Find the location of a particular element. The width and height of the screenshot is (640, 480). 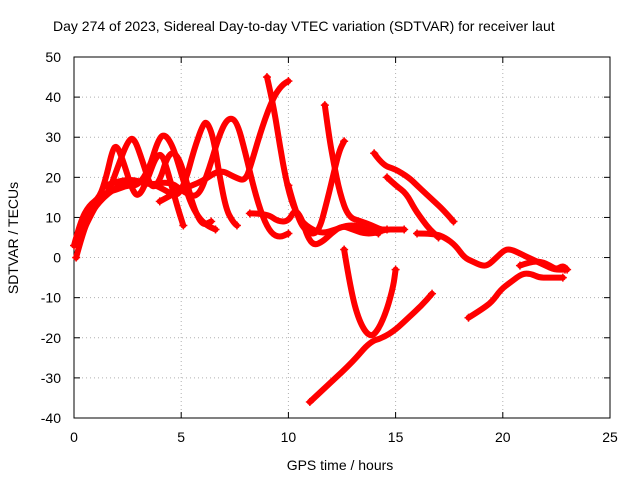

x-tick-label: 10 is located at coordinates (289, 437).